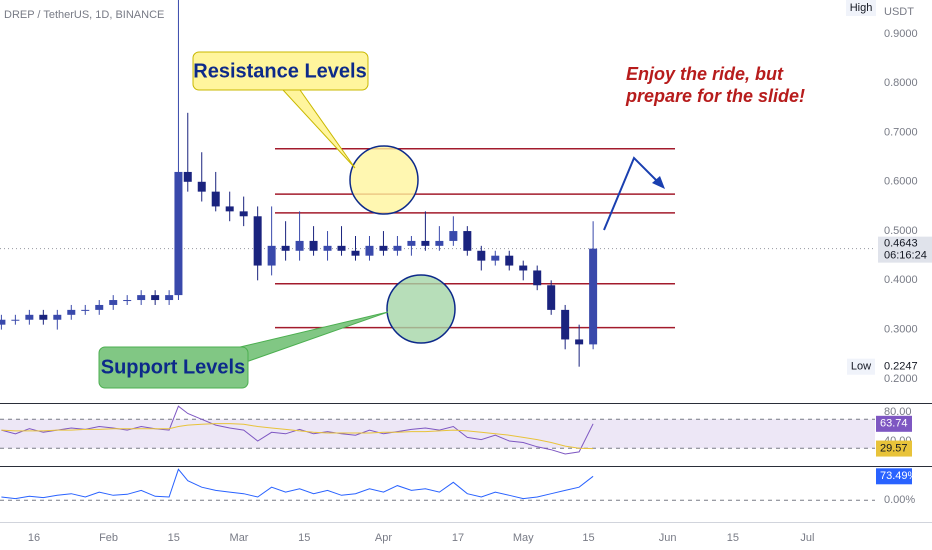 This screenshot has height=550, width=932. I want to click on support-label: Support Levels, so click(173, 367).